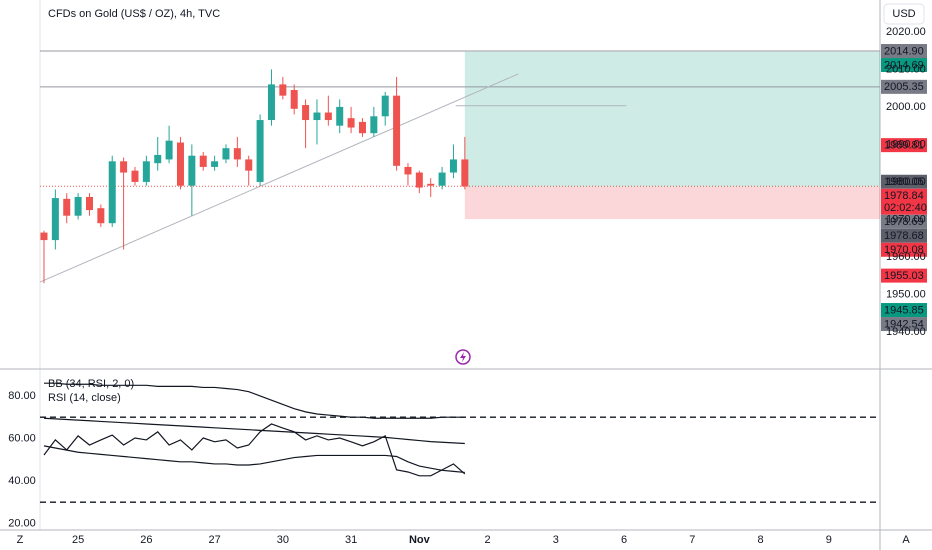 Image resolution: width=932 pixels, height=550 pixels. I want to click on events-icon, so click(463, 357).